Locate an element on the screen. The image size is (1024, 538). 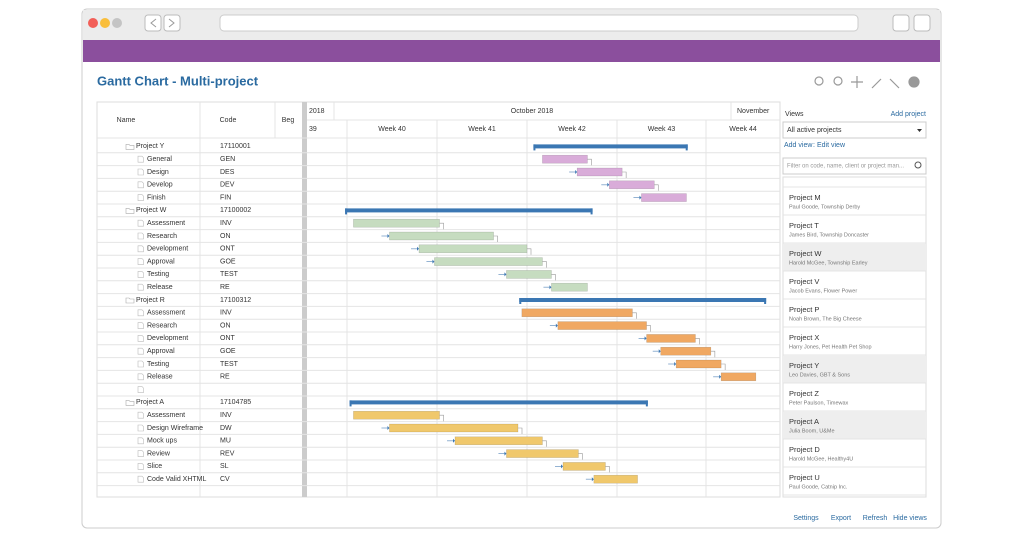
task-name: Review is located at coordinates (159, 453).